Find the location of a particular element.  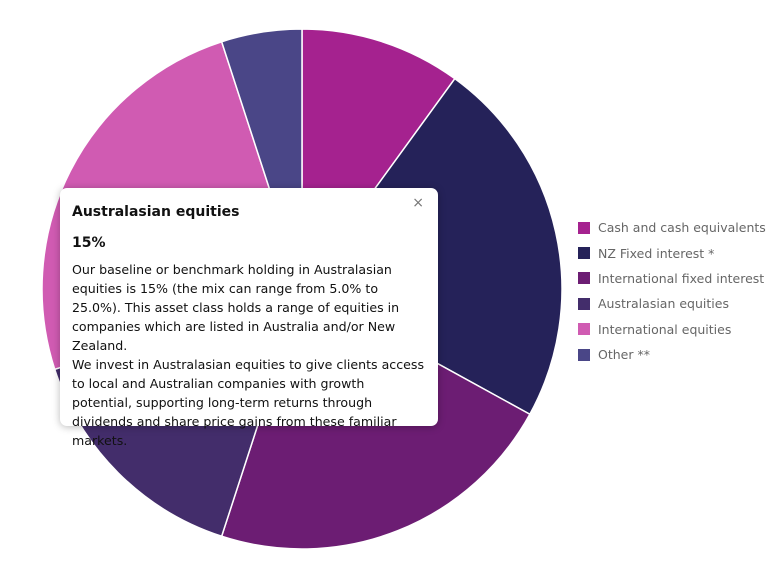

legend-label: Cash and cash equivalents is located at coordinates (682, 228).